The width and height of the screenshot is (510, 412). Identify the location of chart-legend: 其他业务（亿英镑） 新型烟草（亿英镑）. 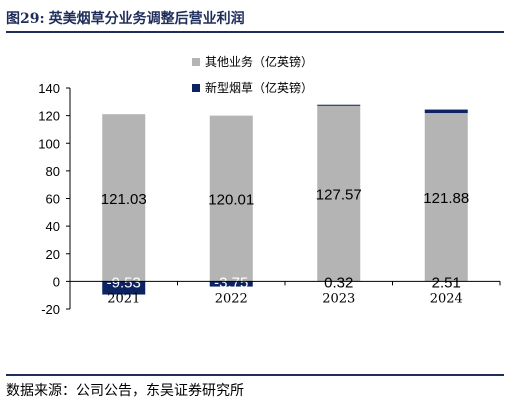
(252, 74).